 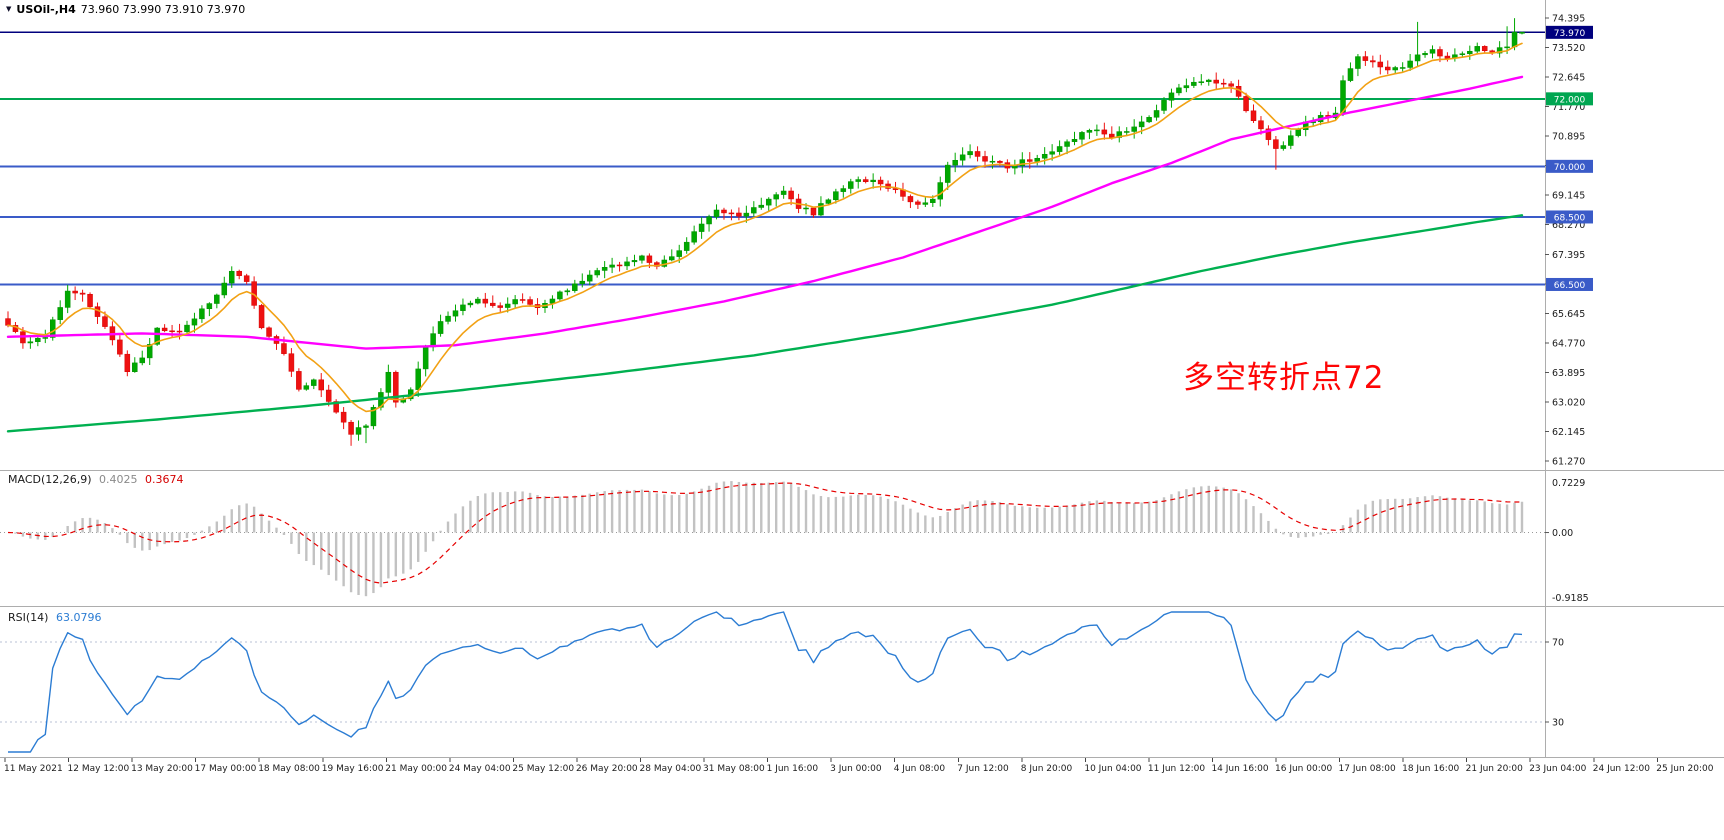 I want to click on svg-text: 24 Jun 12:00, so click(x=1621, y=769).